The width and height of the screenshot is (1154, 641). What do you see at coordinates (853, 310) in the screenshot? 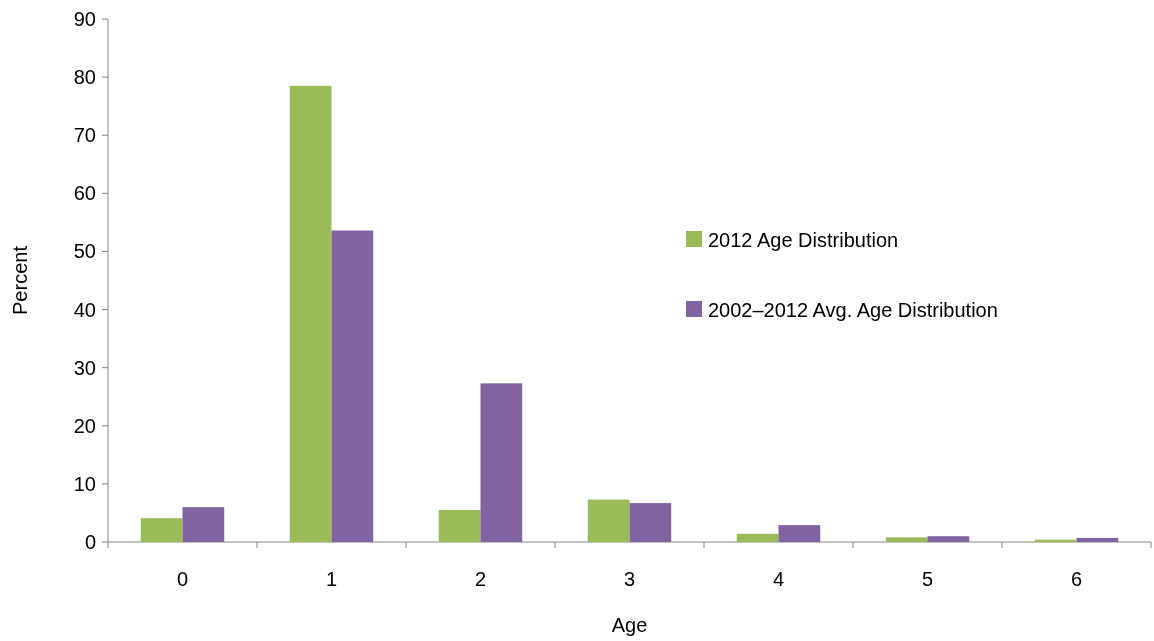
I see `legend-label: 2002–2012 Avg. Age Distribution` at bounding box center [853, 310].